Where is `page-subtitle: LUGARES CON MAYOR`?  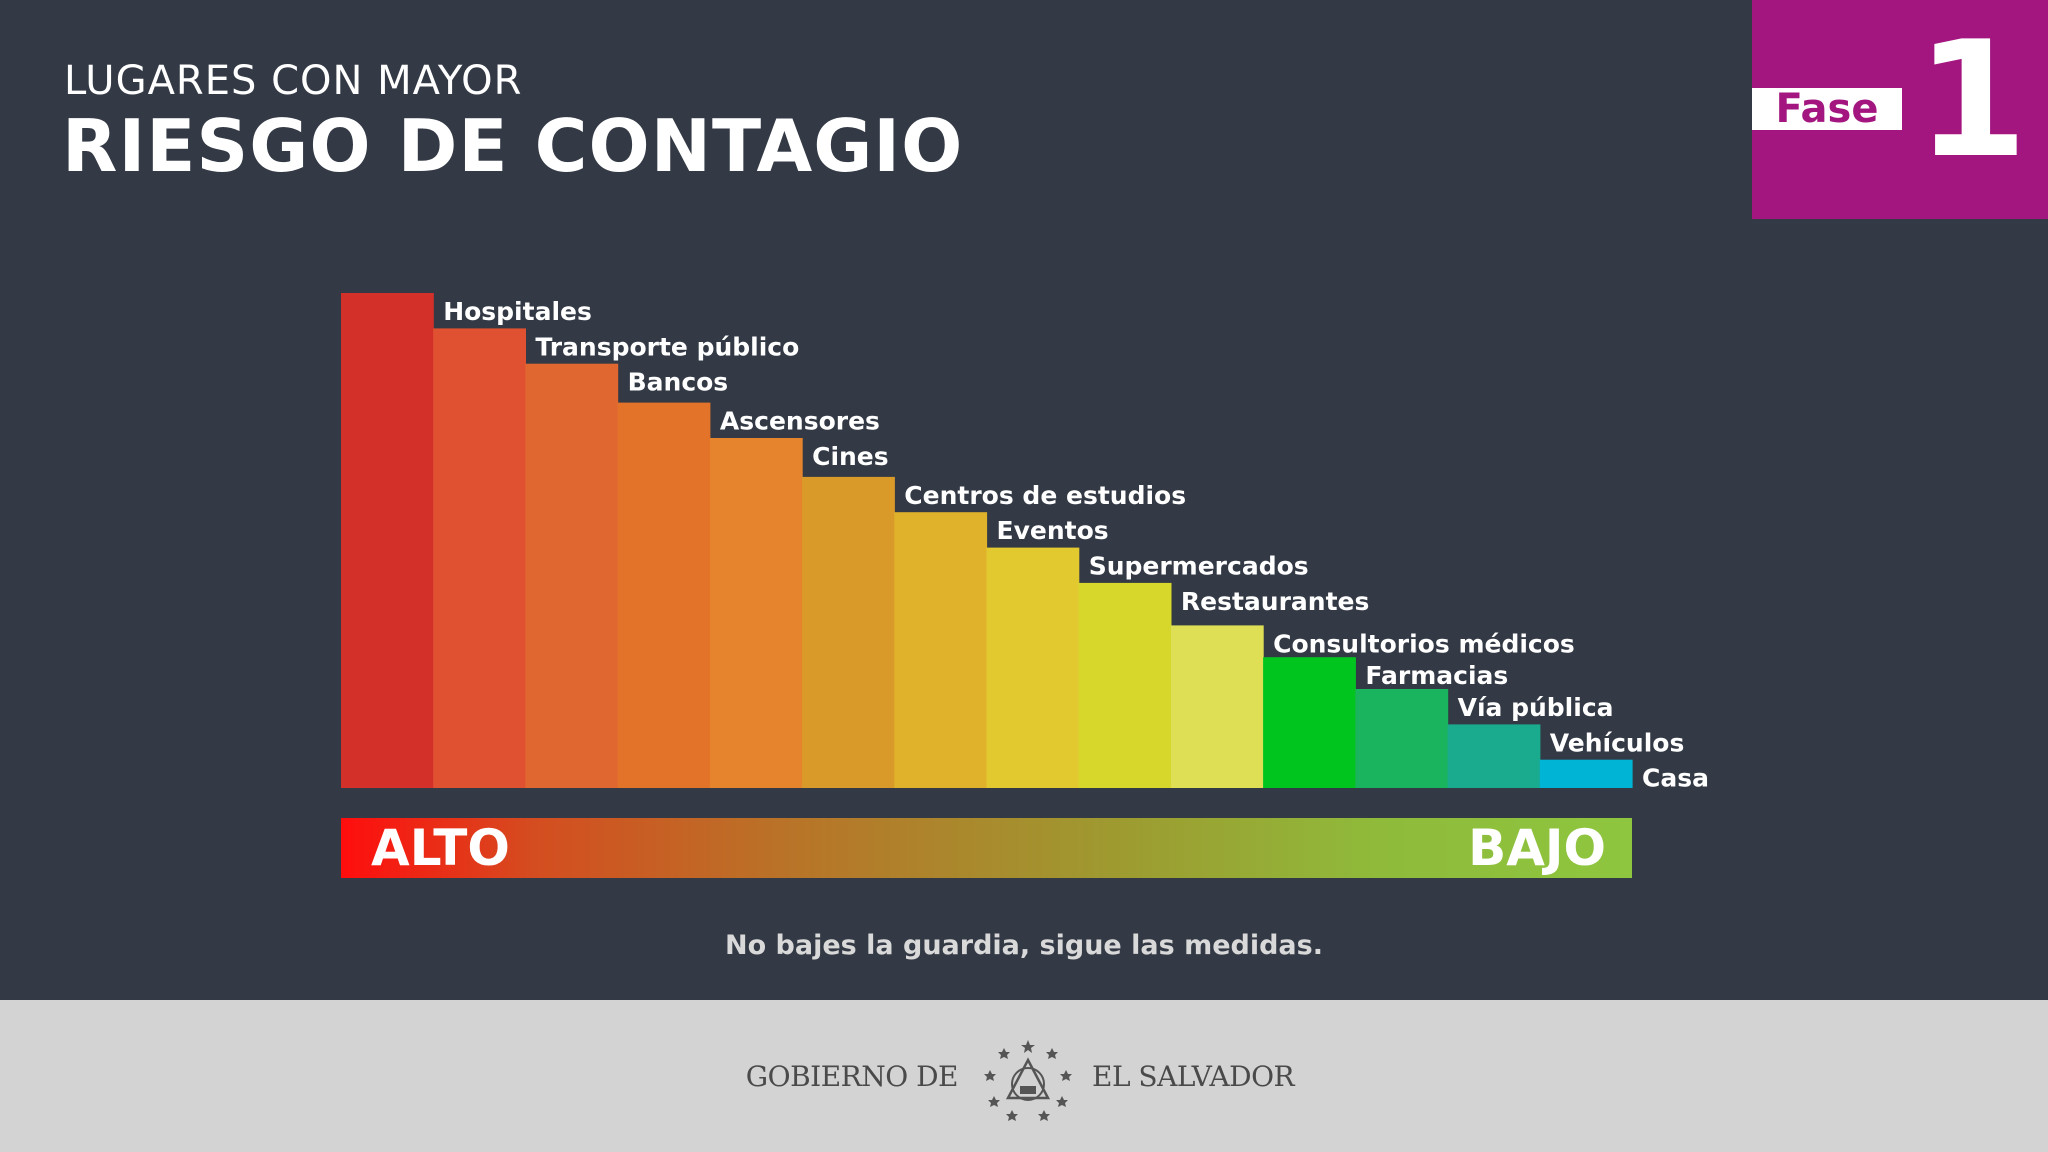 page-subtitle: LUGARES CON MAYOR is located at coordinates (293, 81).